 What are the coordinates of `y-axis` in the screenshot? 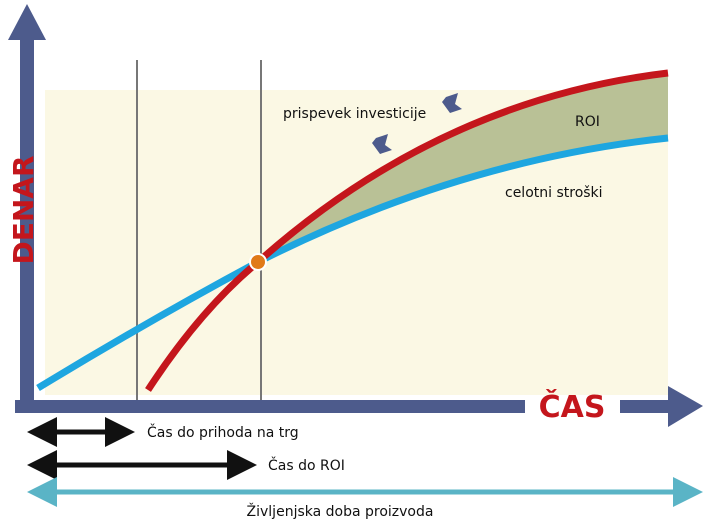 It's located at (27, 221).